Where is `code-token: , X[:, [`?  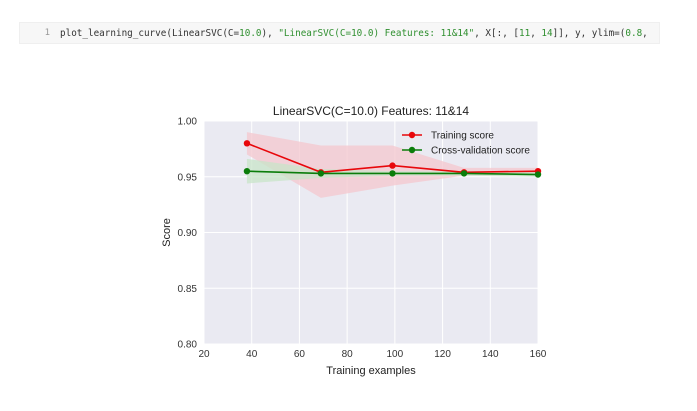
code-token: , X[:, [ is located at coordinates (496, 33).